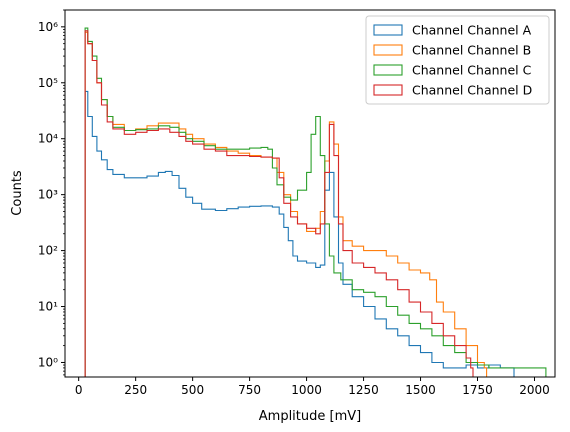  I want to click on y-tick-label: 10³, so click(48, 195).